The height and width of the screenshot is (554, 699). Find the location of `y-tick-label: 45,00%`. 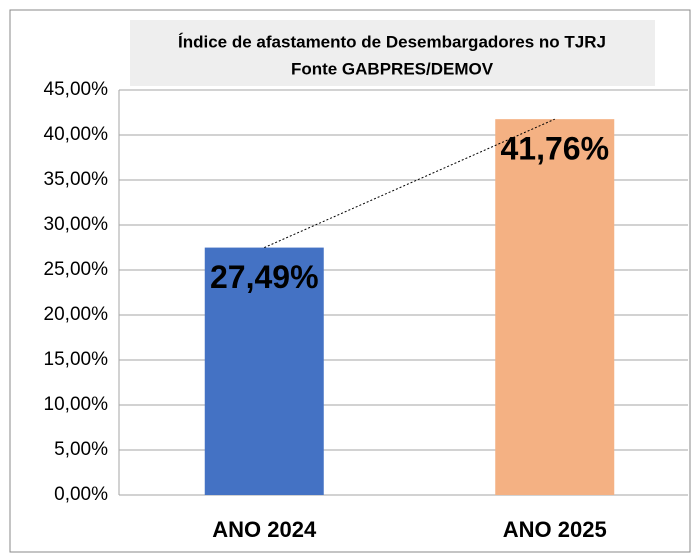

y-tick-label: 45,00% is located at coordinates (76, 89).